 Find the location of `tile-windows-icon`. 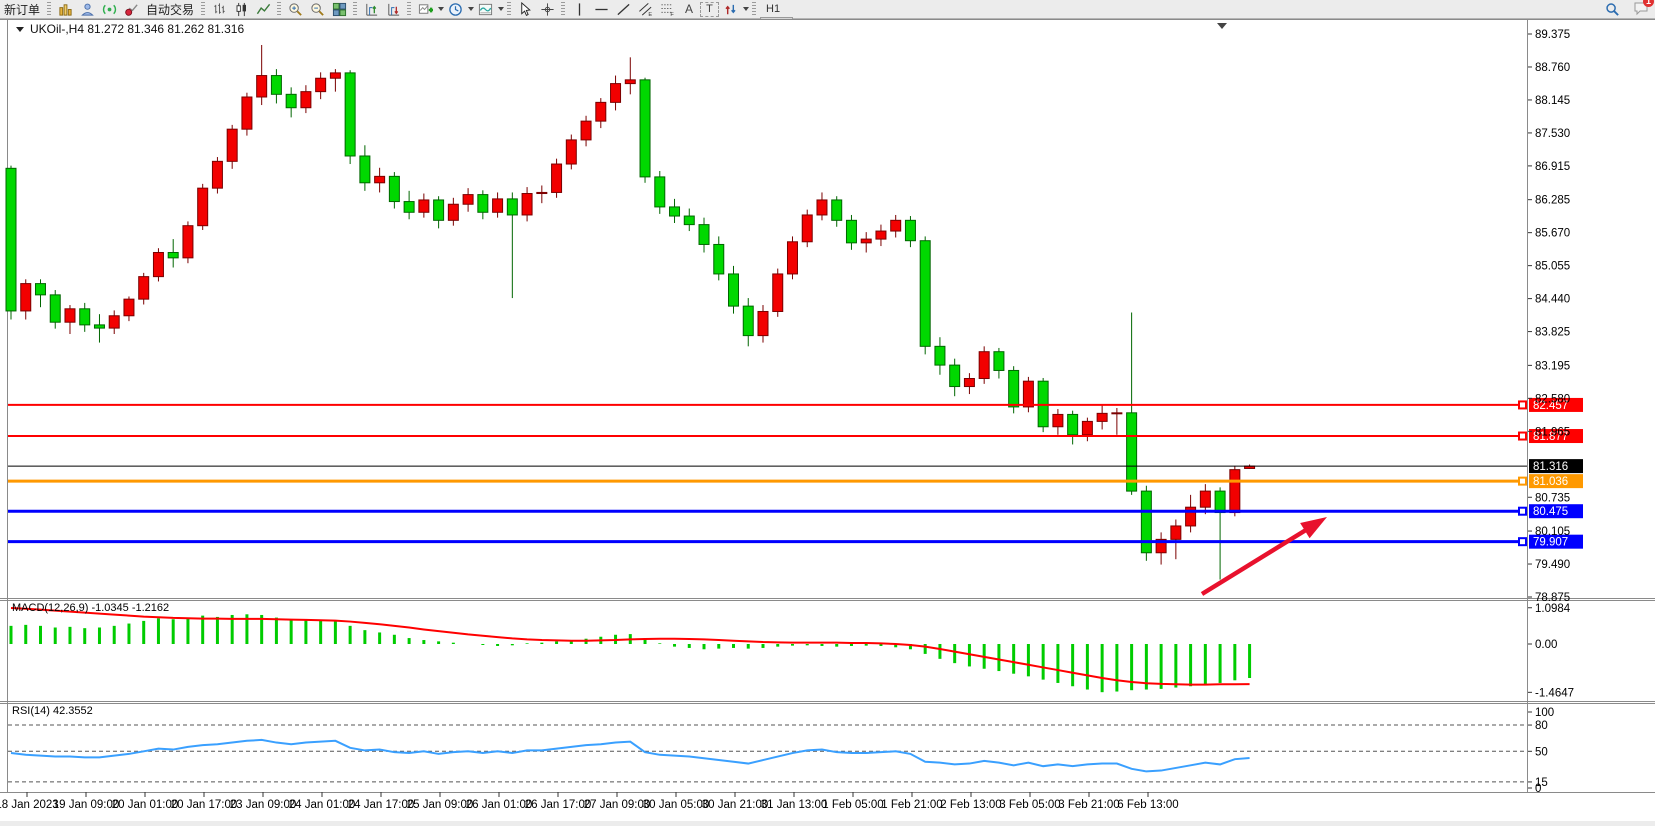

tile-windows-icon is located at coordinates (339, 9).